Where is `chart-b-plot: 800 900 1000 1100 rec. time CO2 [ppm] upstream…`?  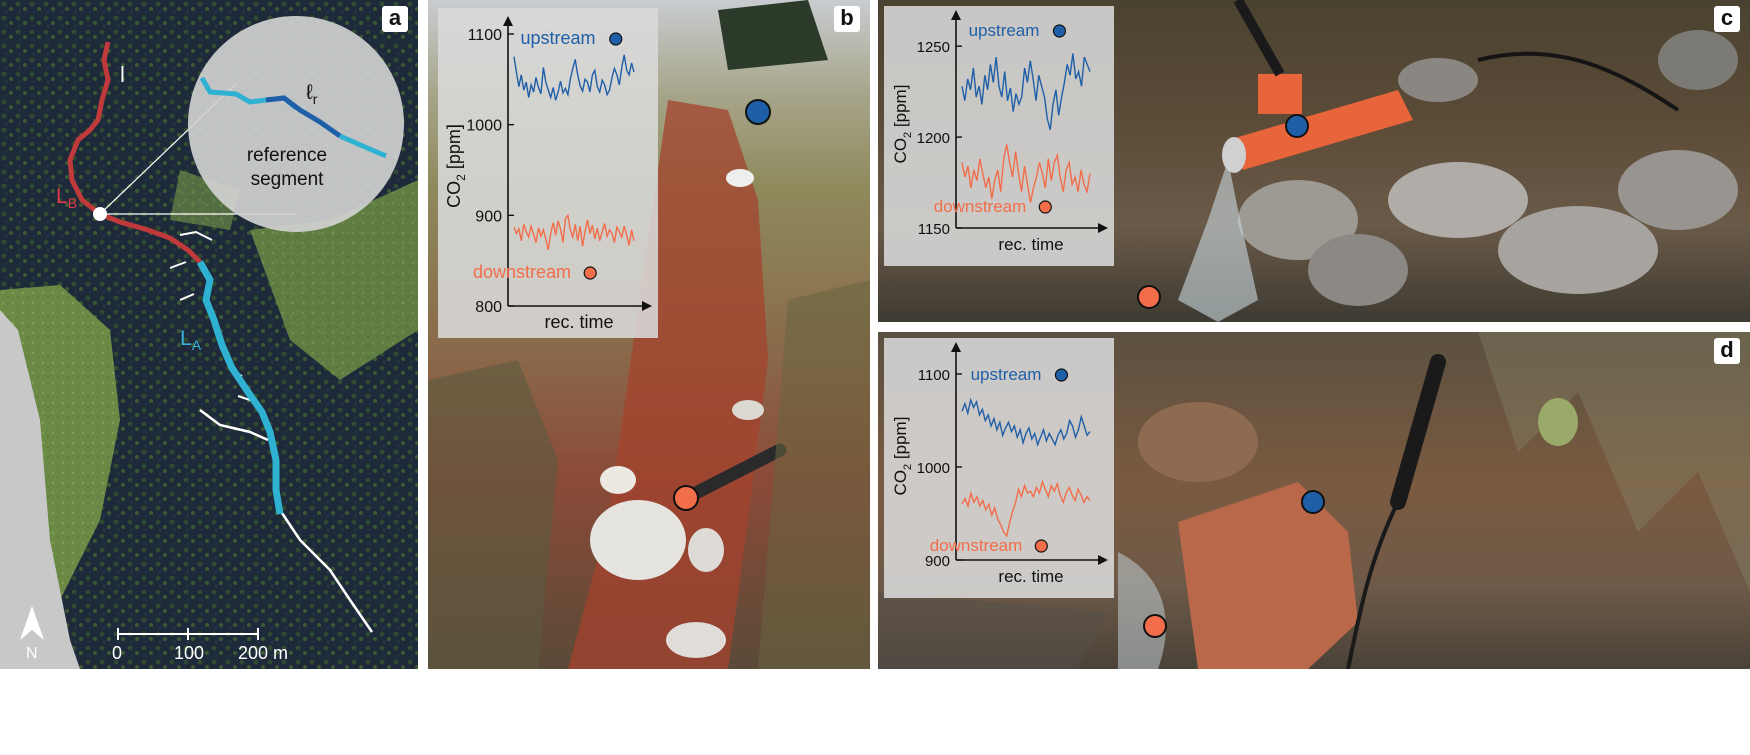 chart-b-plot: 800 900 1000 1100 rec. time CO2 [ppm] upstream… is located at coordinates (548, 174).